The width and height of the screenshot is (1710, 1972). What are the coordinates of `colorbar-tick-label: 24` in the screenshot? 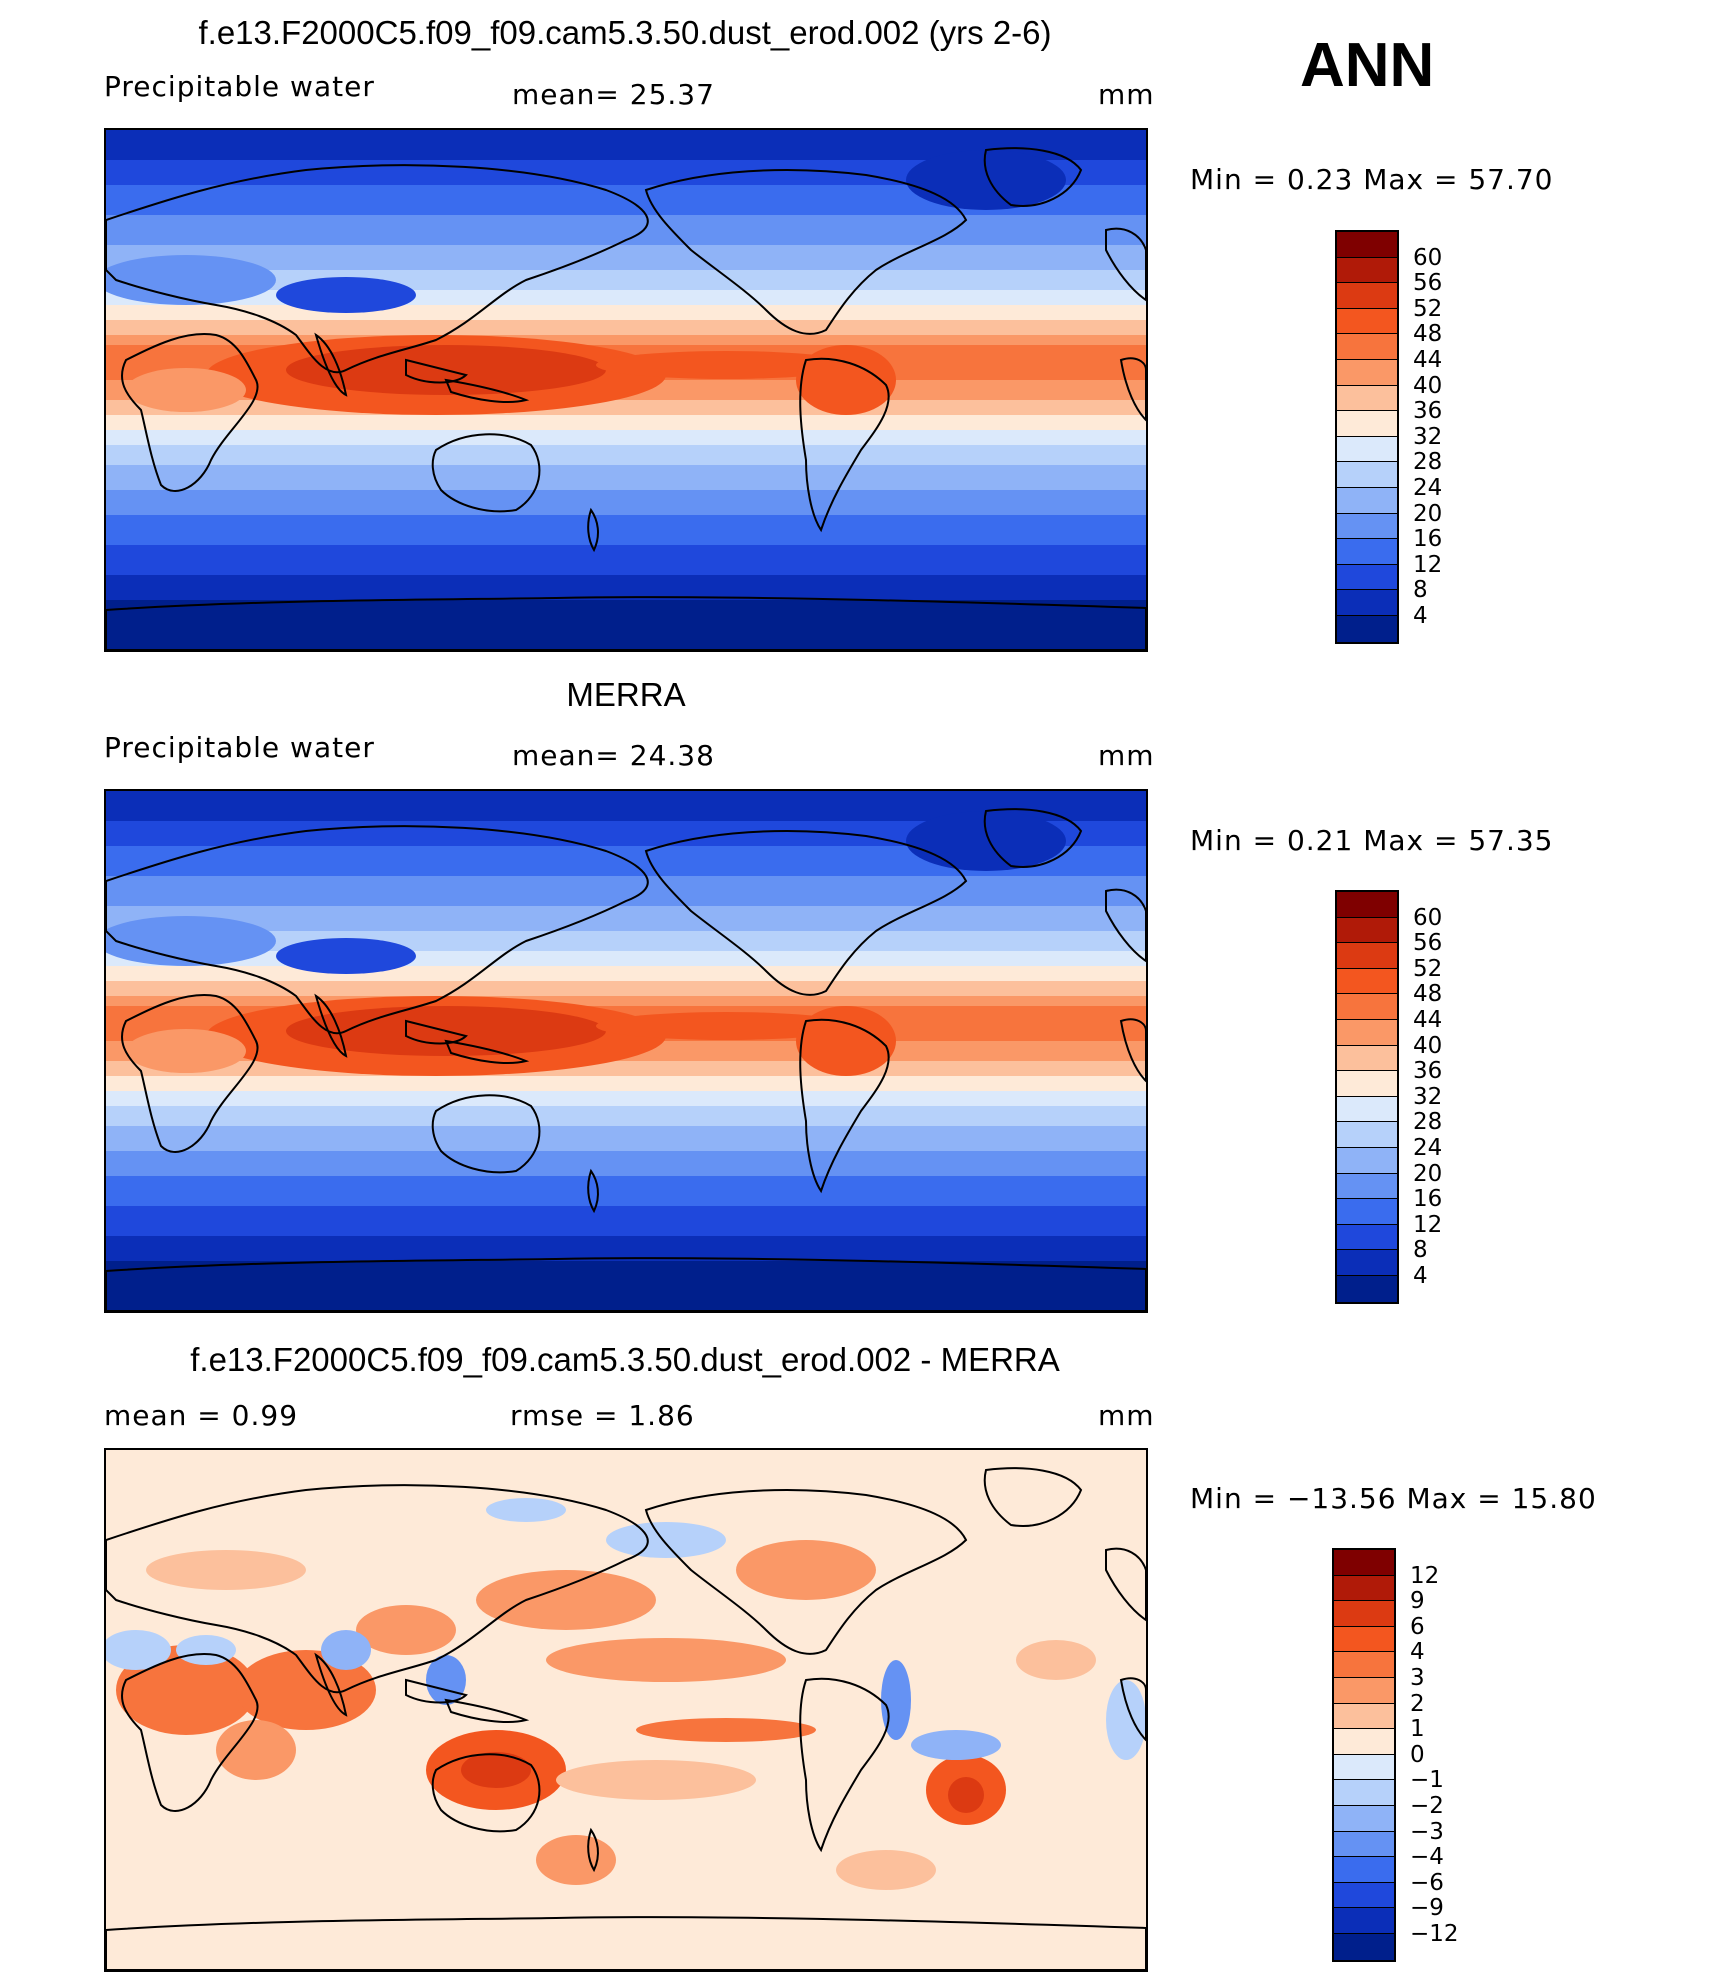 It's located at (1428, 488).